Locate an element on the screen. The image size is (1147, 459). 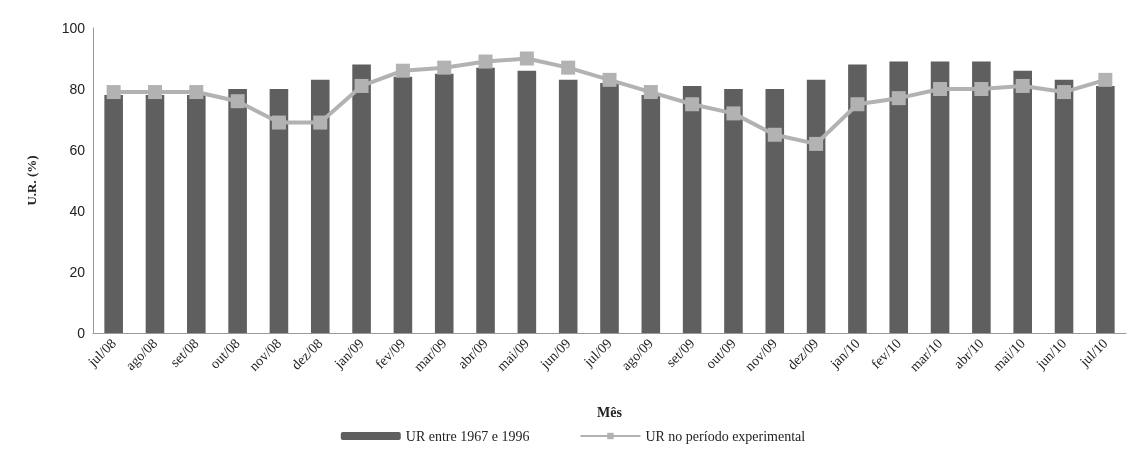
y-tick-label: 40 is located at coordinates (77, 211).